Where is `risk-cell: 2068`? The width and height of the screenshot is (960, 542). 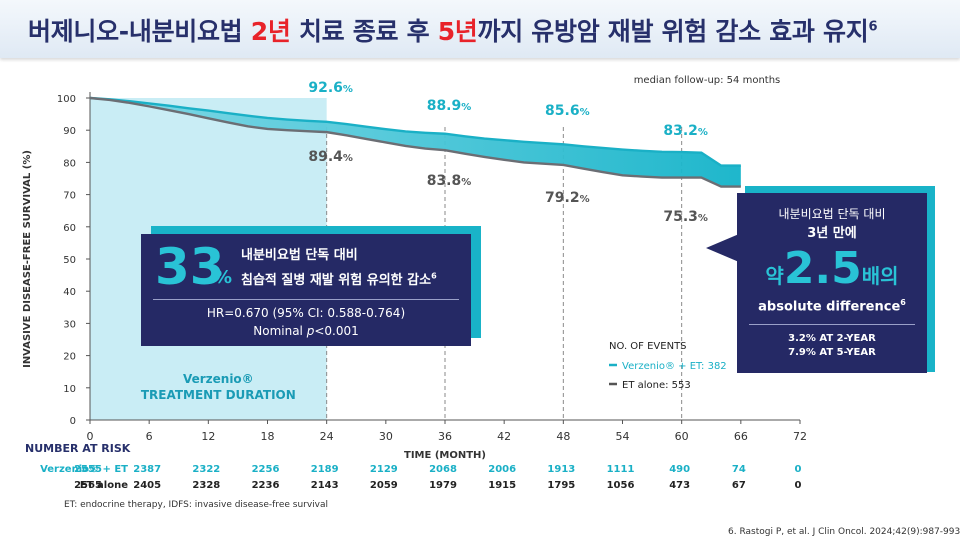
risk-cell: 2068 is located at coordinates (443, 469).